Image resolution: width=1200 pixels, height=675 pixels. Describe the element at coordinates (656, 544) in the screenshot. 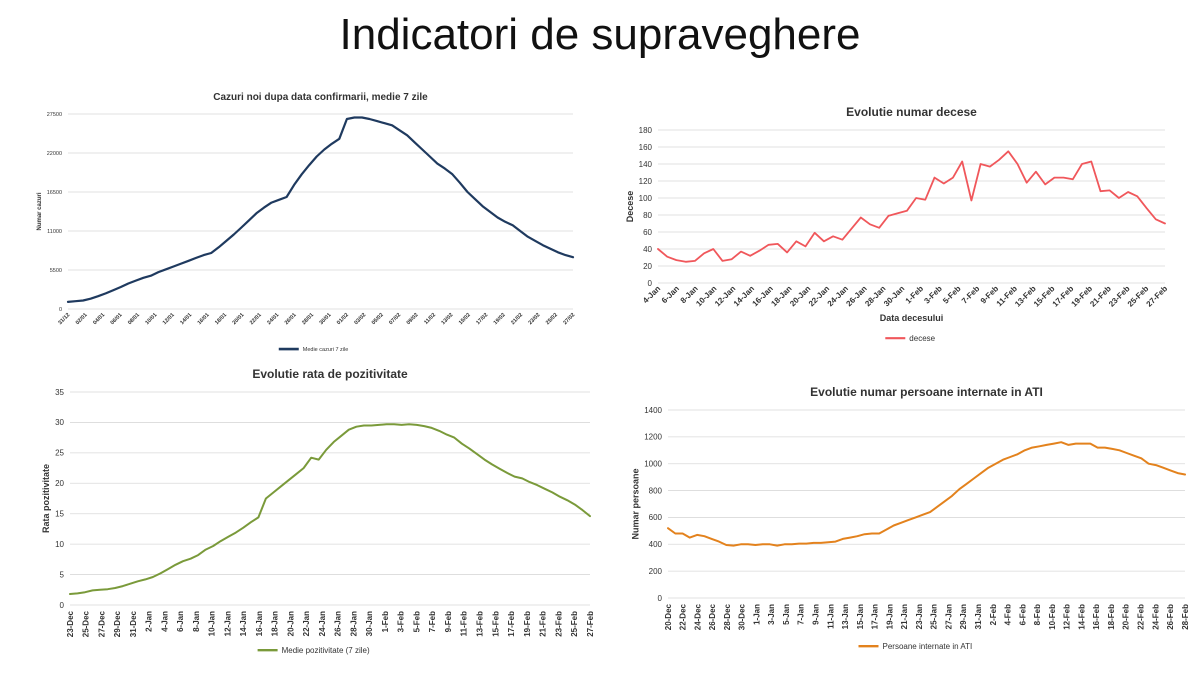

I see `y-tick-label: 400` at that location.